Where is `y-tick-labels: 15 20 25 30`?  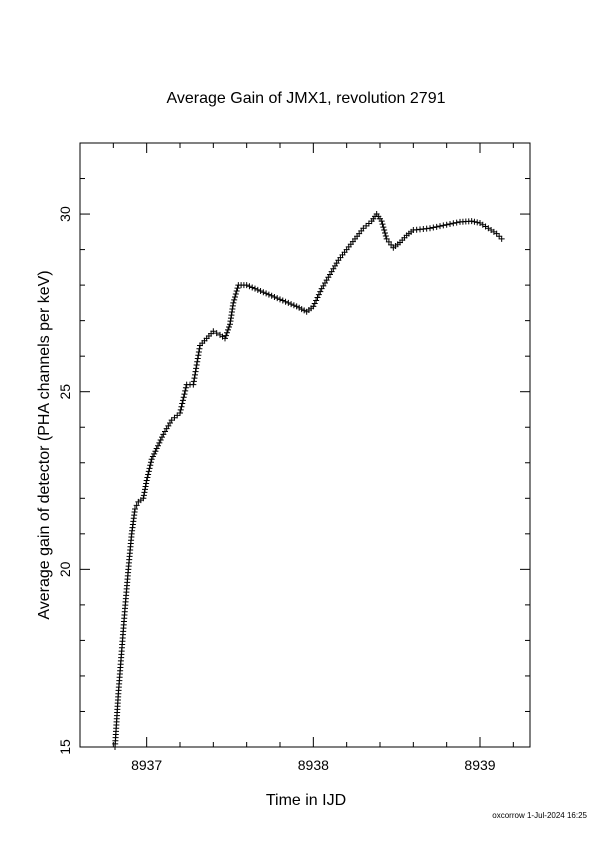
y-tick-labels: 15 20 25 30 is located at coordinates (65, 480).